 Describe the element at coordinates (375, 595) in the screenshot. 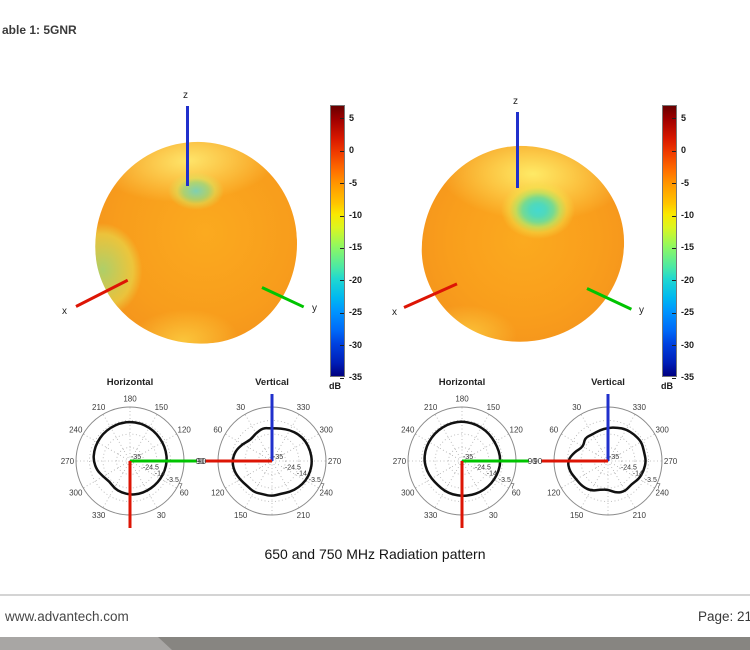

I see `footer-divider` at that location.